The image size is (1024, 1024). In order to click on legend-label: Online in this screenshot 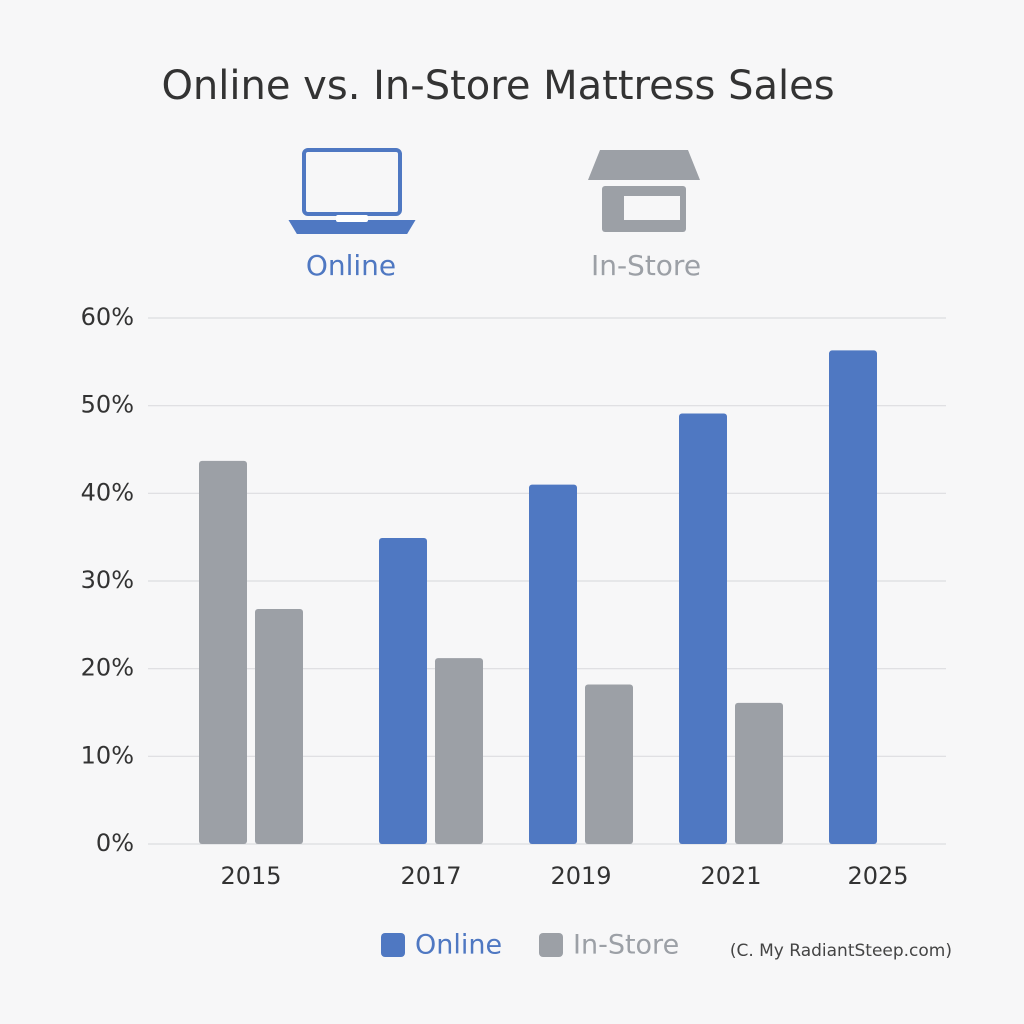, I will do `click(458, 945)`.